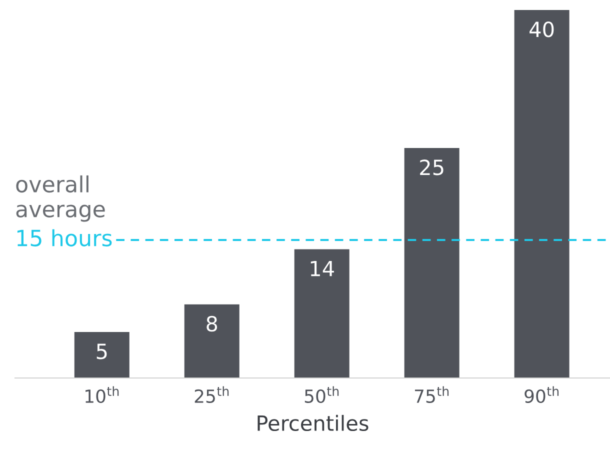  I want to click on x-tick-label: 10$^{th}$, so click(102, 394).